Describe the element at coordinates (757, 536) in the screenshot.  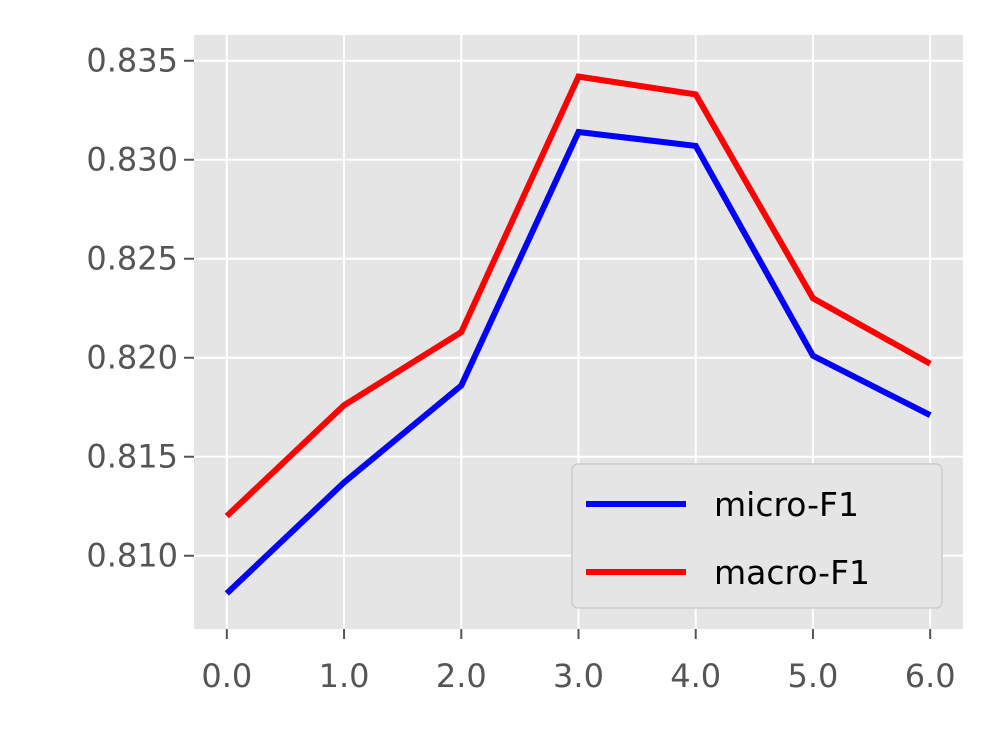
I see `legend: micro-F1 macro-F1` at that location.